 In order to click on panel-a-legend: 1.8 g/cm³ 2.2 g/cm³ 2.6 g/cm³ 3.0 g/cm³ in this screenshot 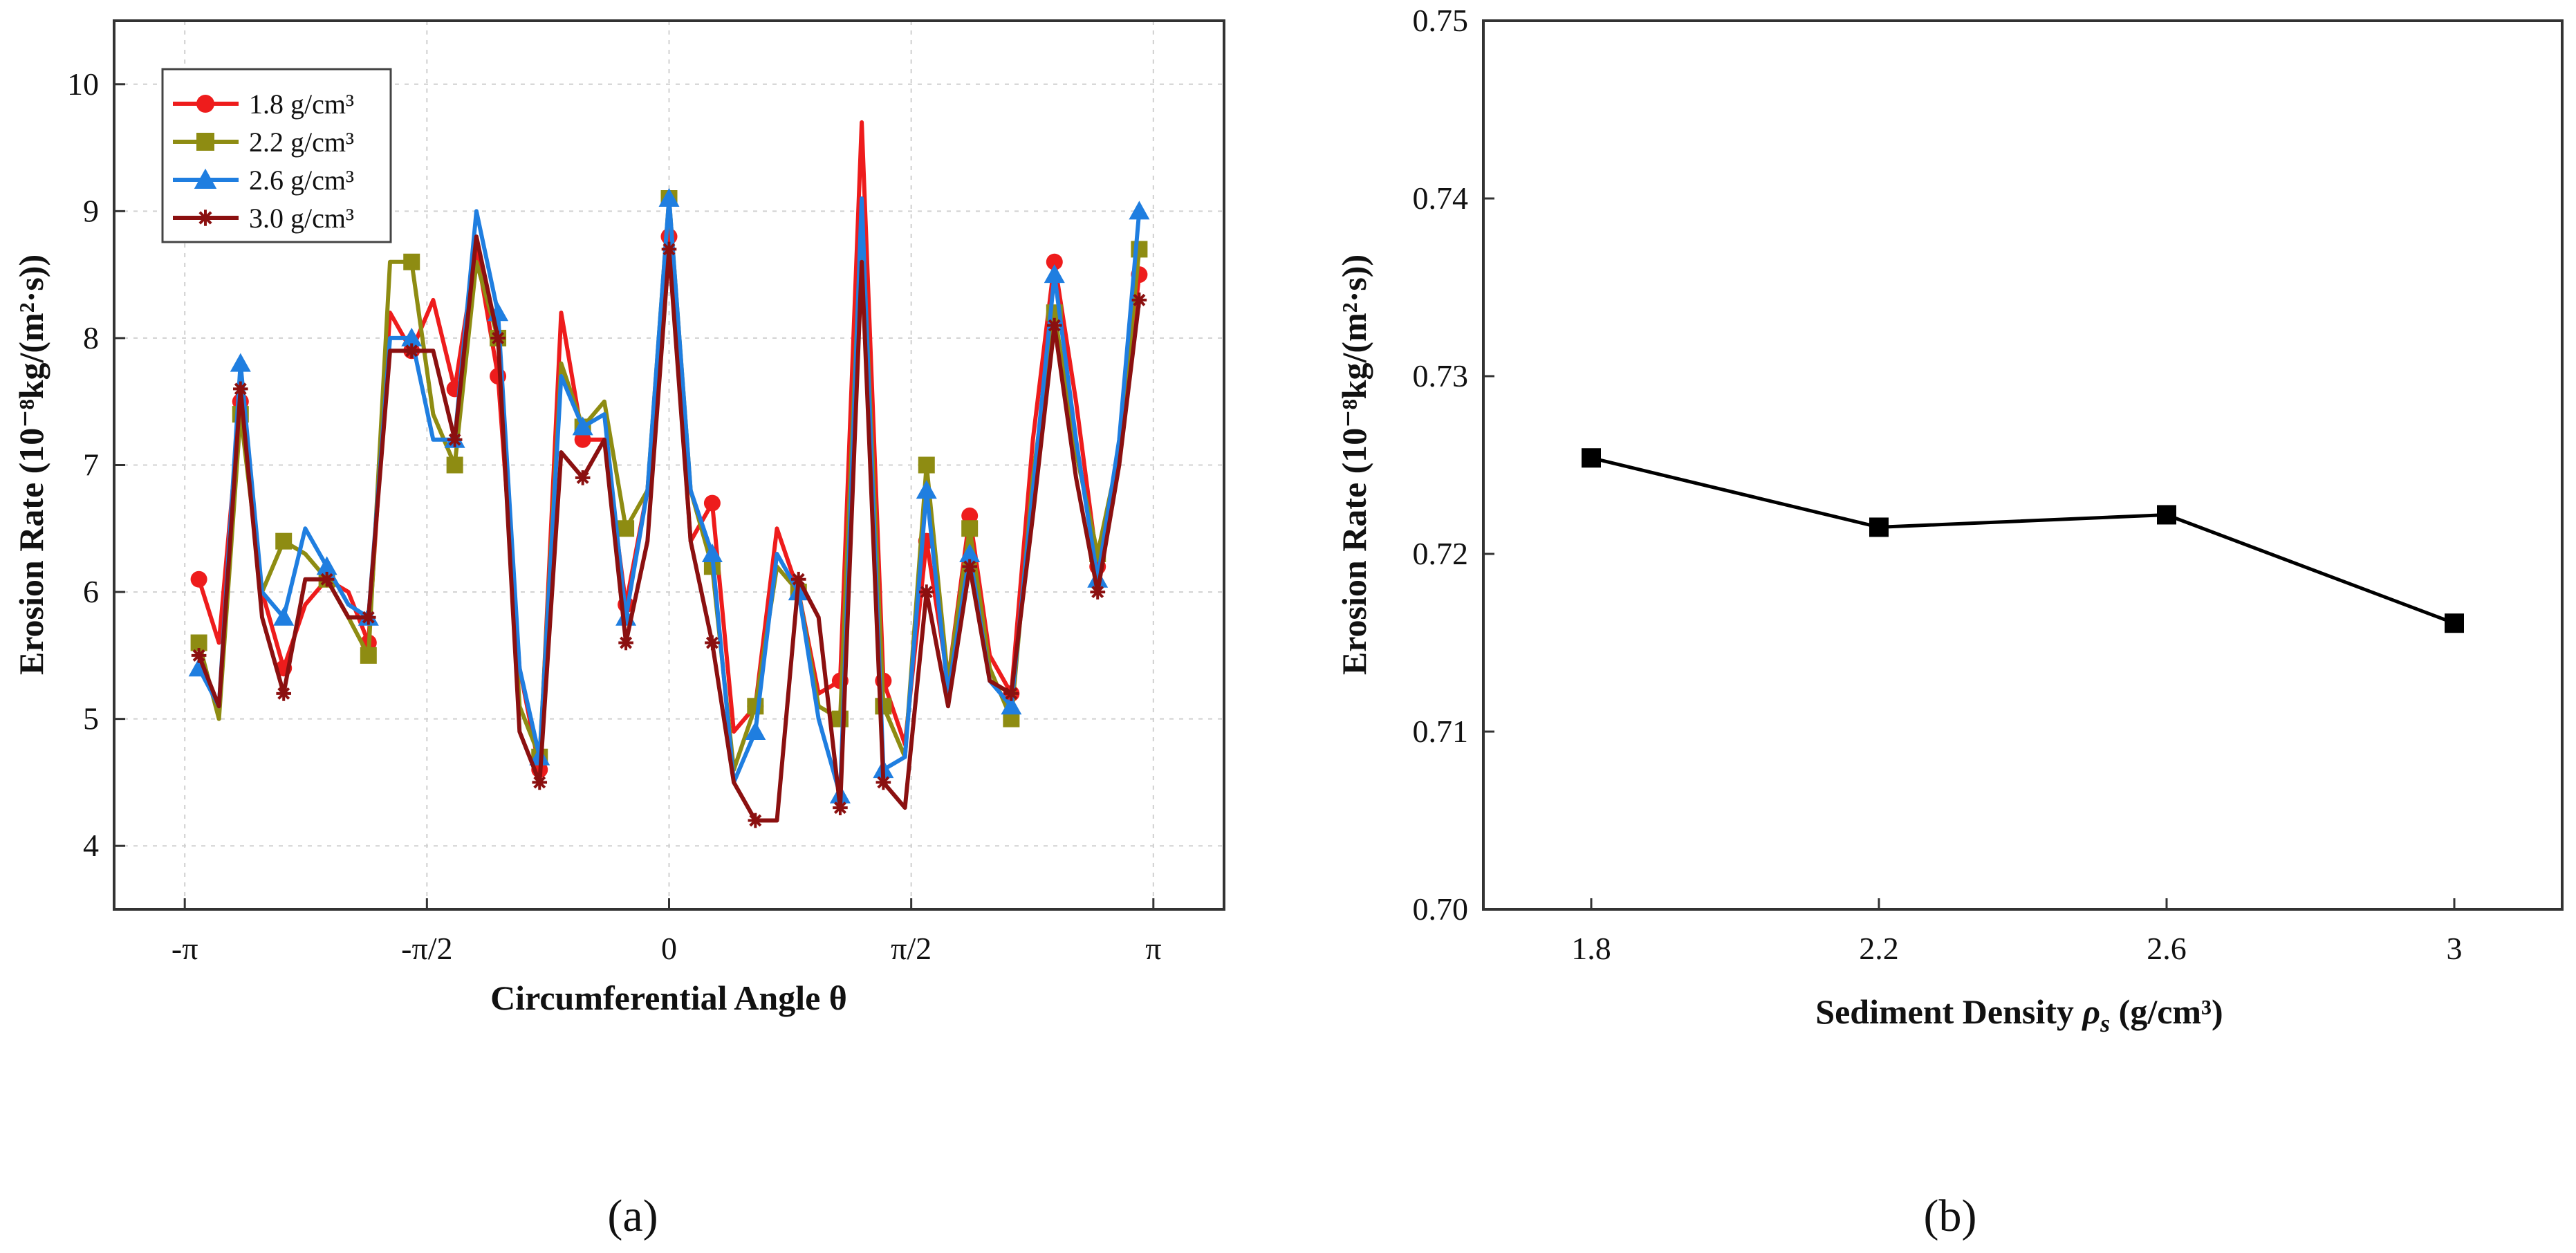, I will do `click(277, 155)`.